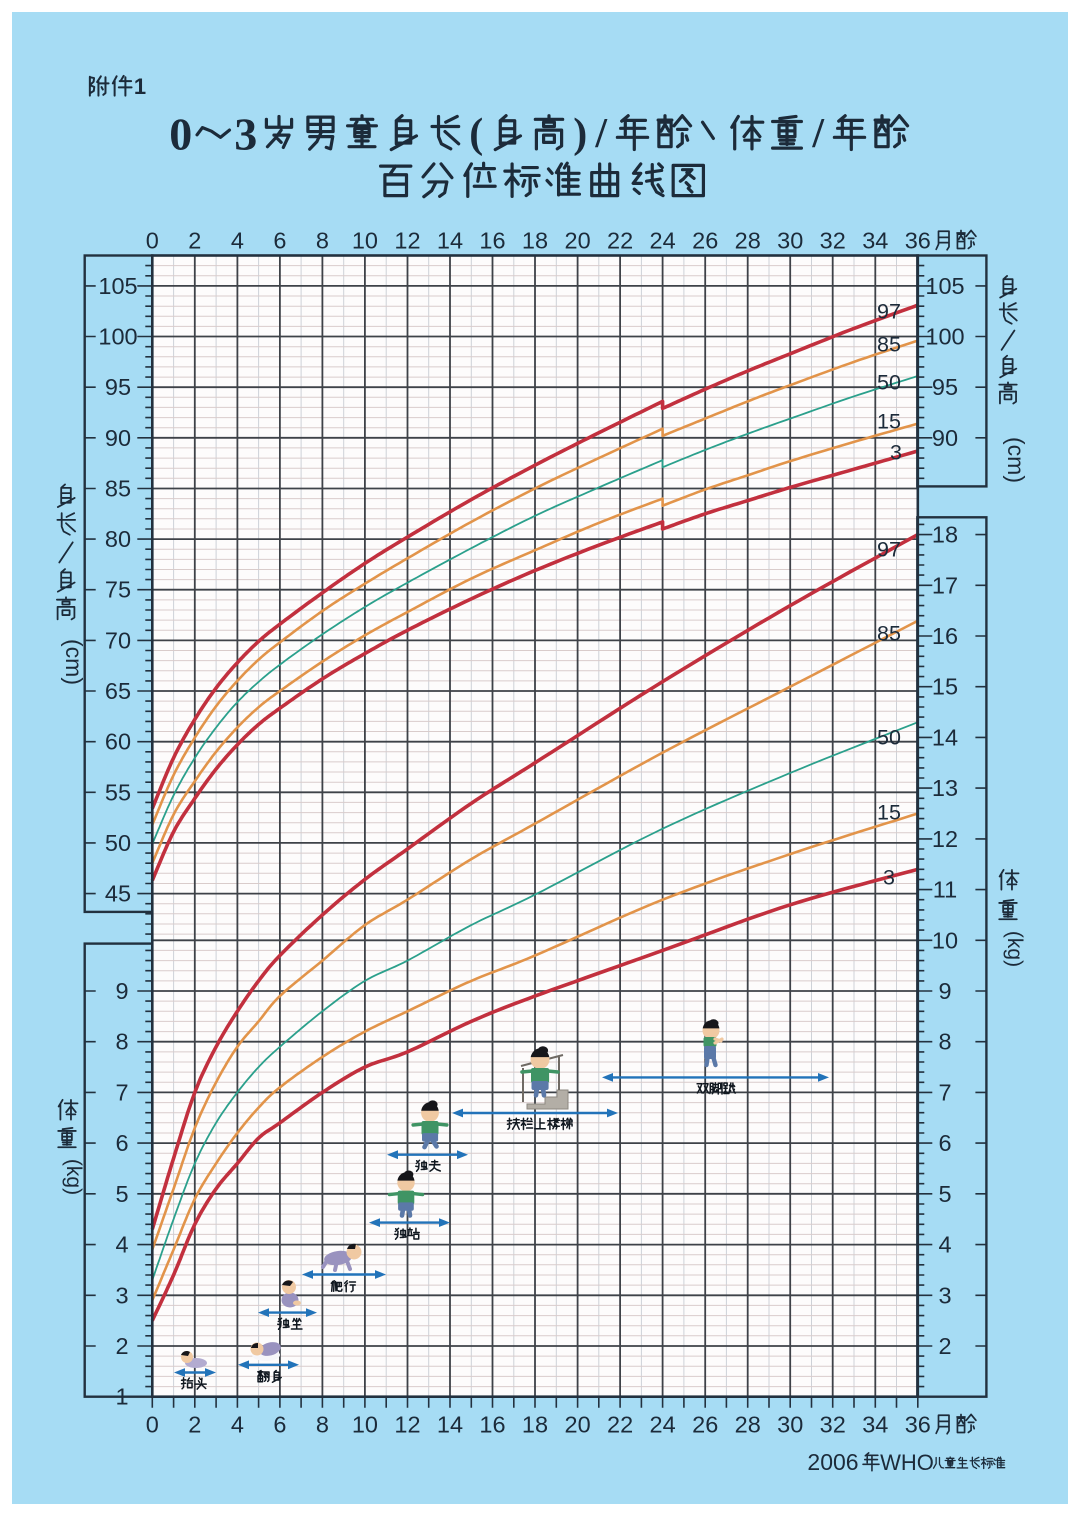 This screenshot has width=1080, height=1517. What do you see at coordinates (832, 1462) in the screenshot?
I see `svg-text: 2006` at bounding box center [832, 1462].